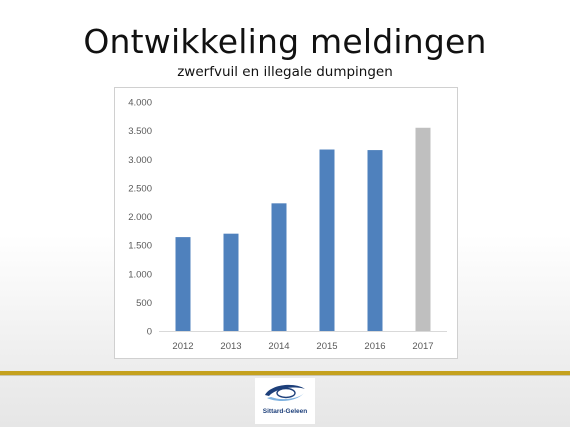 Image resolution: width=570 pixels, height=427 pixels. I want to click on y-tick-label: 2.000, so click(140, 217).